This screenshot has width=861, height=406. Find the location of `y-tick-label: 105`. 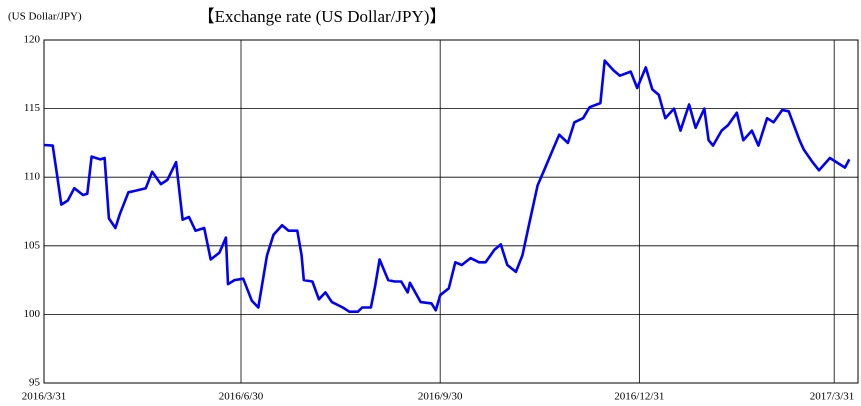

y-tick-label: 105 is located at coordinates (32, 245).